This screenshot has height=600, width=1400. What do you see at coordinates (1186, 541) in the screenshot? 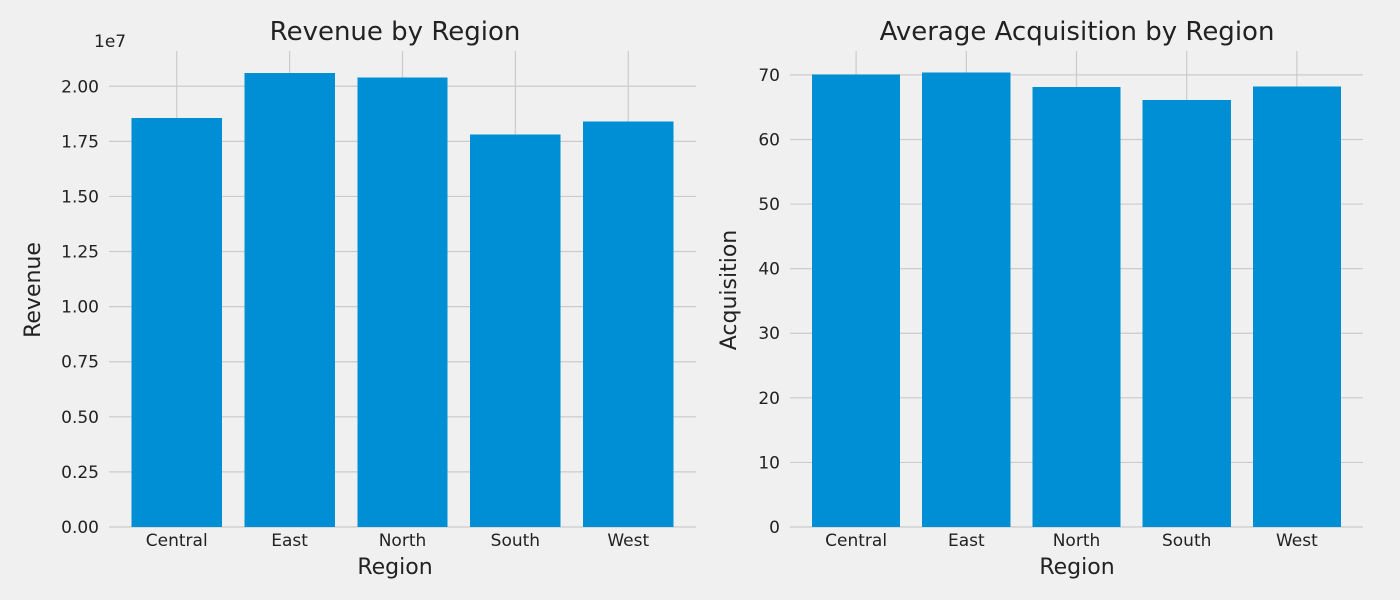
I see `acquisition-x-tick-label-south: South` at bounding box center [1186, 541].